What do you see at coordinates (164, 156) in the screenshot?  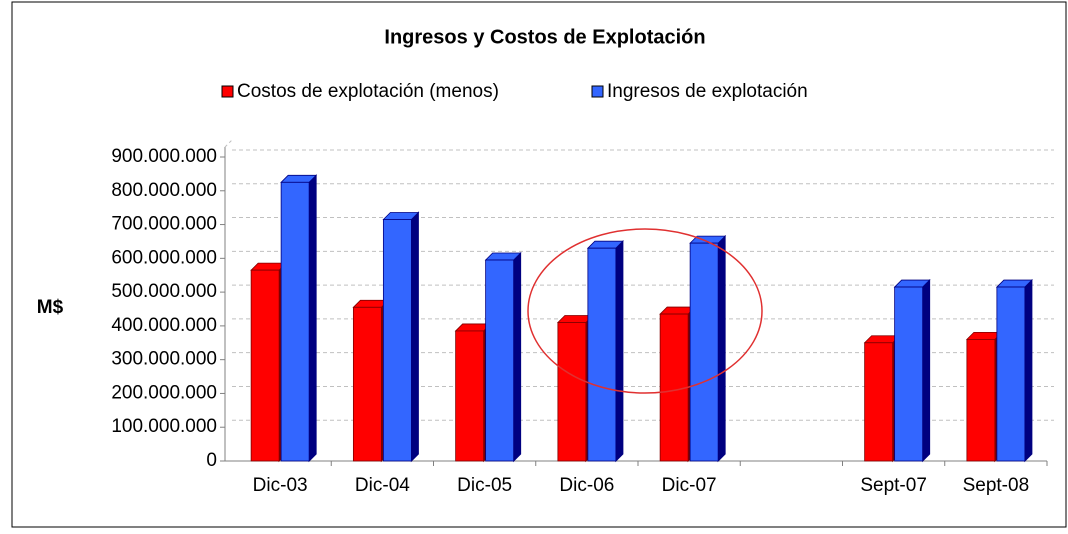 I see `y-tick-label: 900.000.000` at bounding box center [164, 156].